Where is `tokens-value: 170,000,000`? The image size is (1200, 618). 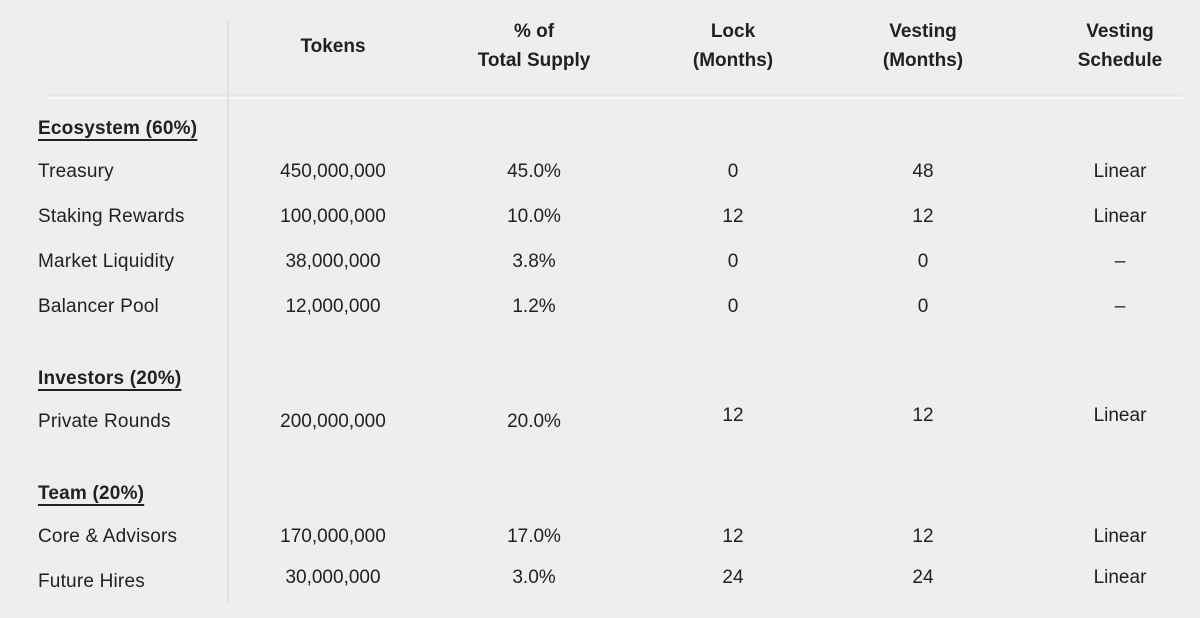 tokens-value: 170,000,000 is located at coordinates (333, 536).